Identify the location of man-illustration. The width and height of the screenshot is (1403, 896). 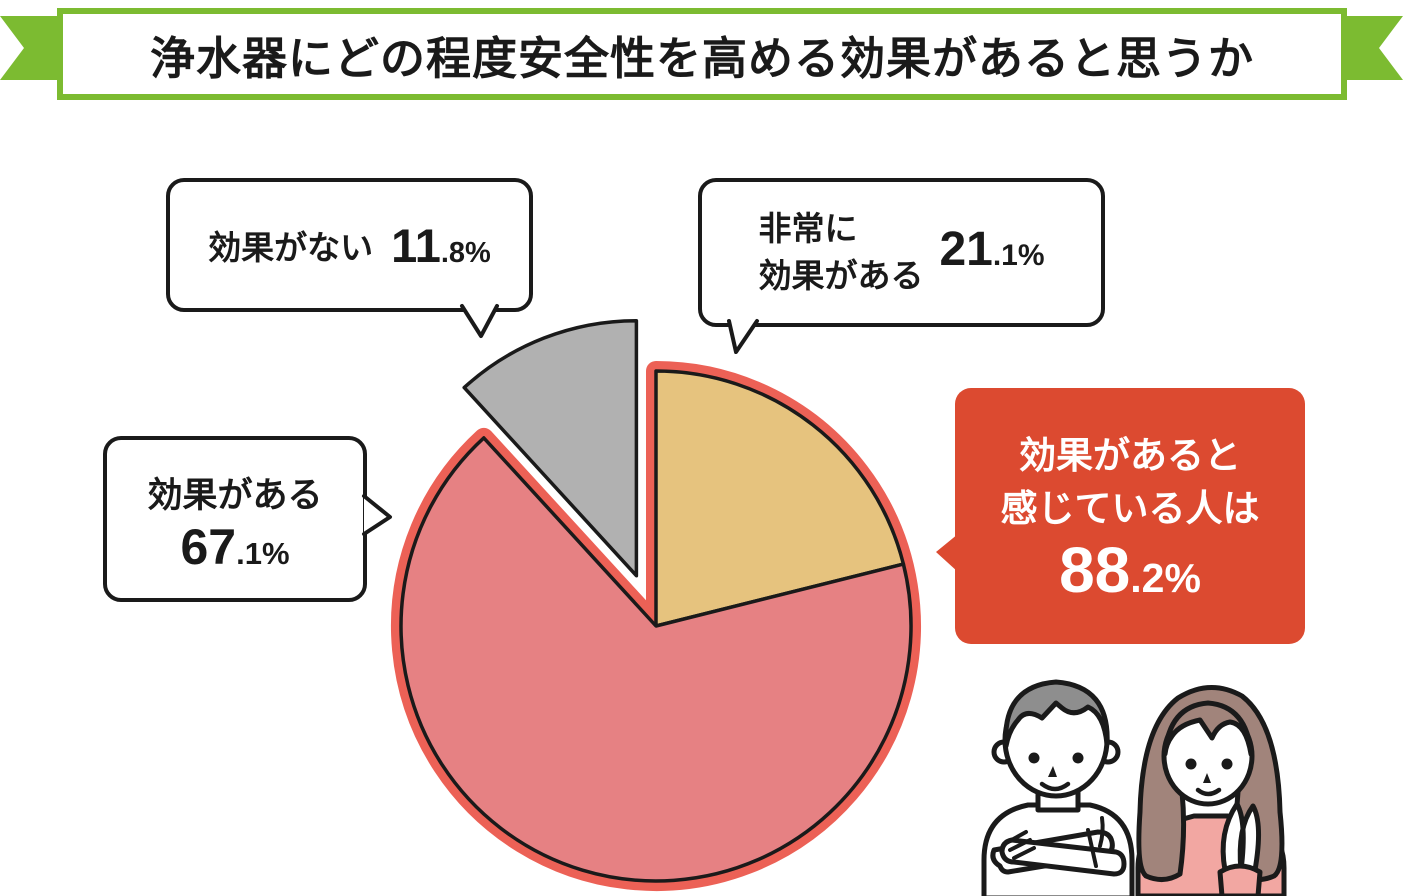
(1058, 787).